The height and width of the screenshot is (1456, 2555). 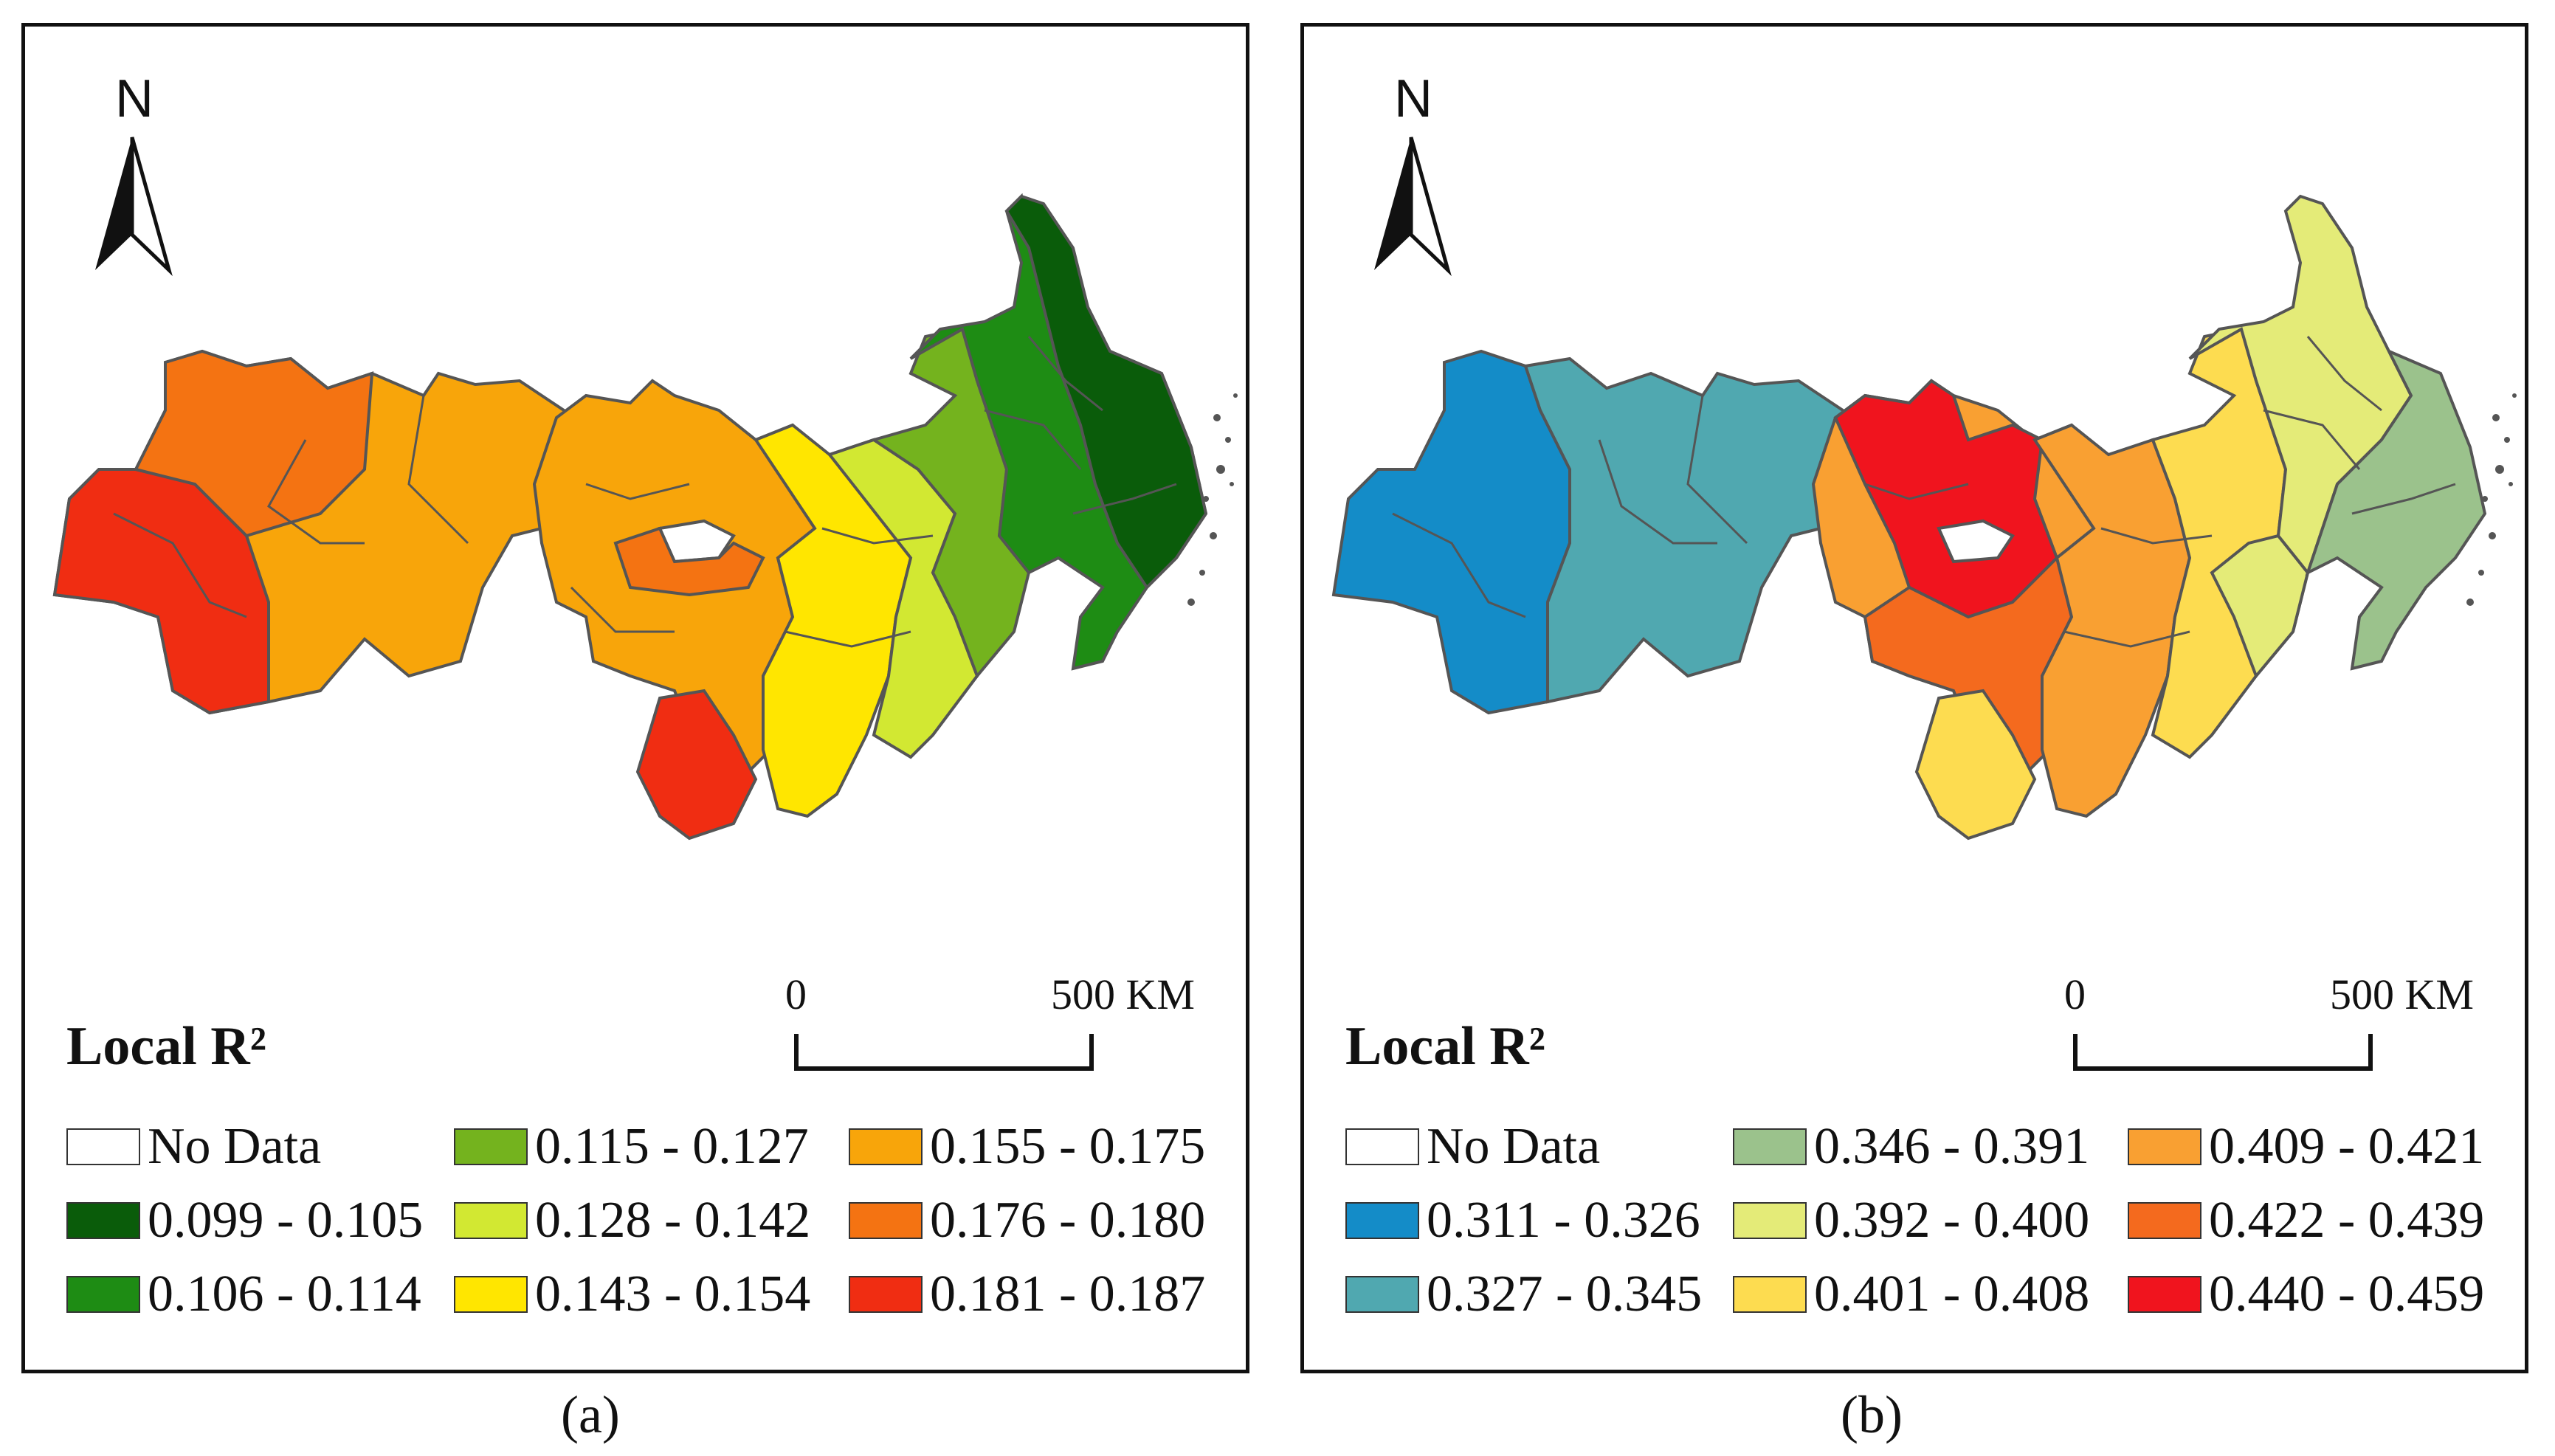 What do you see at coordinates (1106, 392) in the screenshot?
I see `region-east-dark` at bounding box center [1106, 392].